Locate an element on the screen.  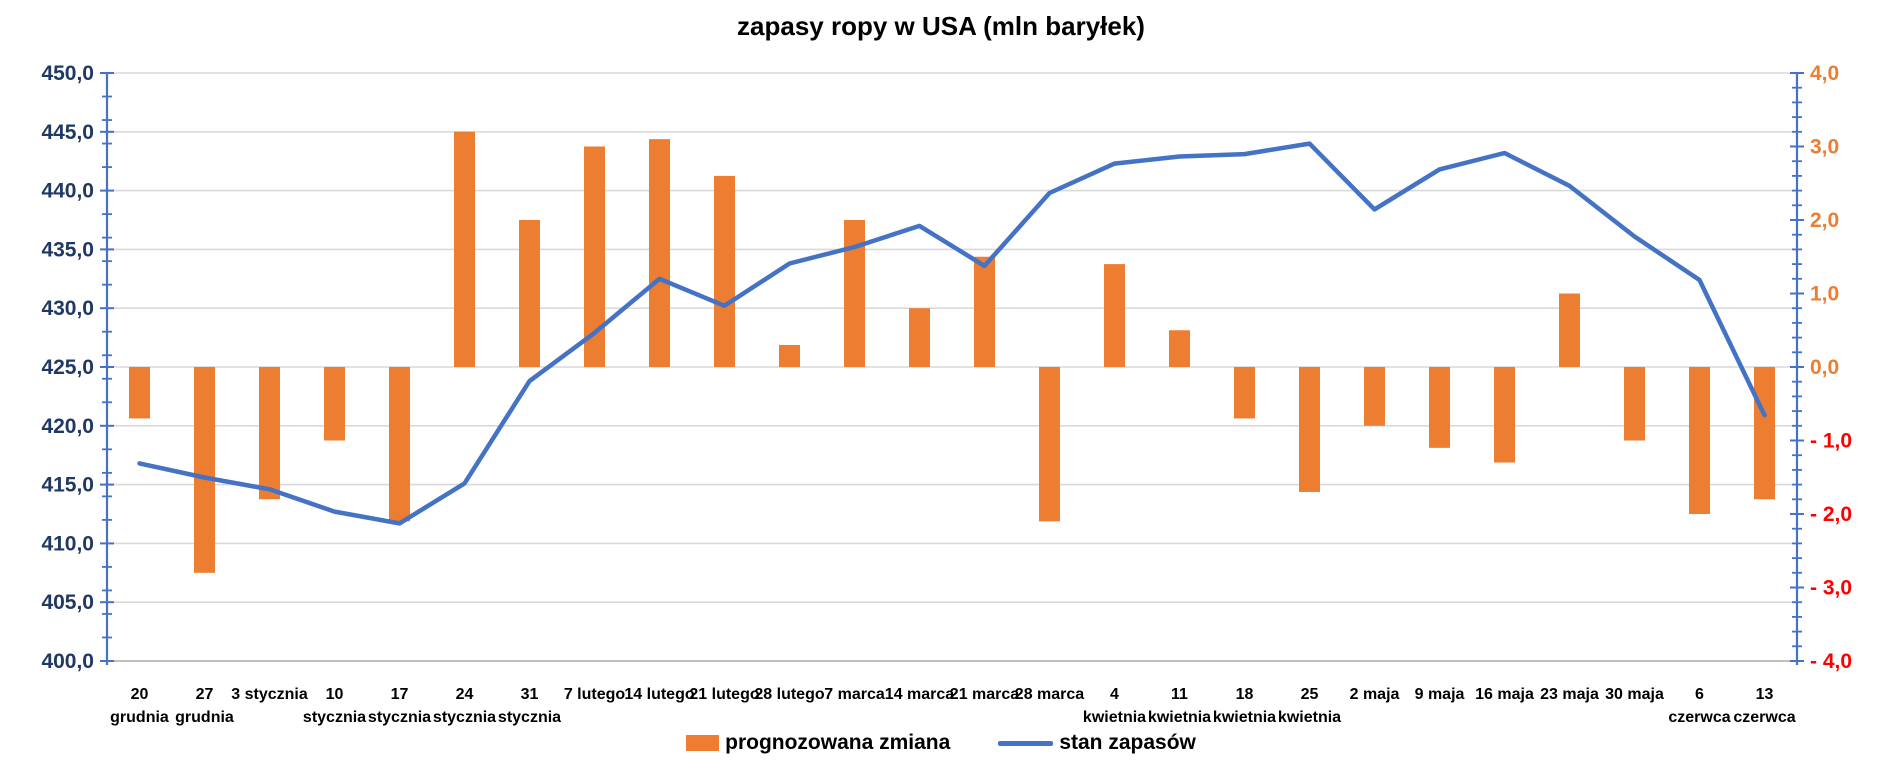
x-axis-label: 14 lutego is located at coordinates (659, 694).